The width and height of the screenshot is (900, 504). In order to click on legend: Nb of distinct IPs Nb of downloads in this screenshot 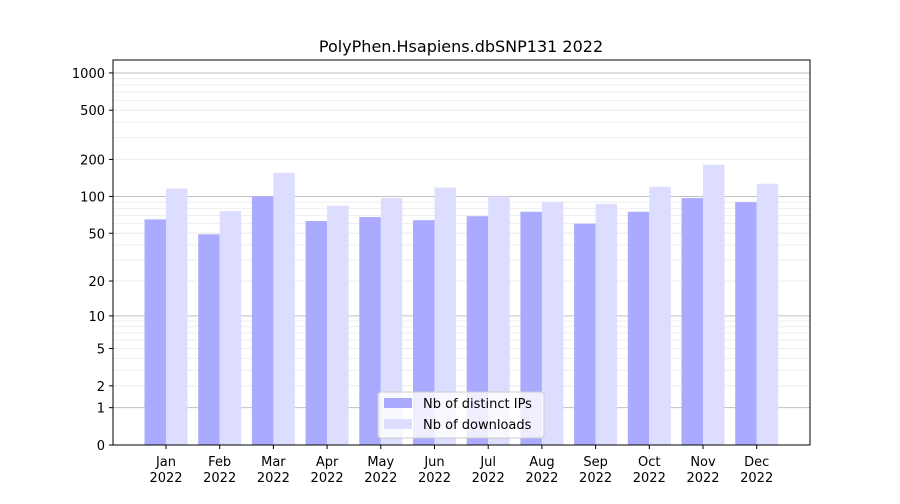, I will do `click(461, 415)`.